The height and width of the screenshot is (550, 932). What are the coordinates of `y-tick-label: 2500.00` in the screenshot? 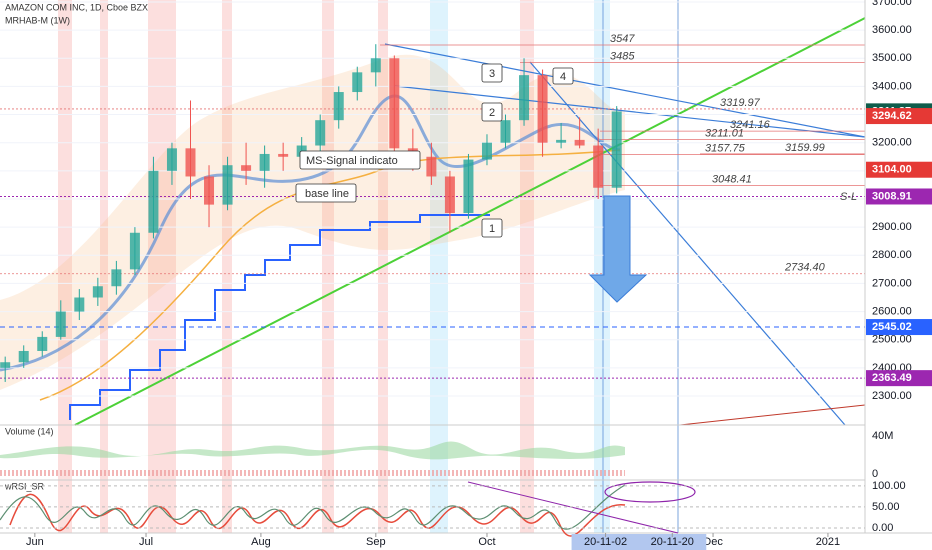 It's located at (892, 340).